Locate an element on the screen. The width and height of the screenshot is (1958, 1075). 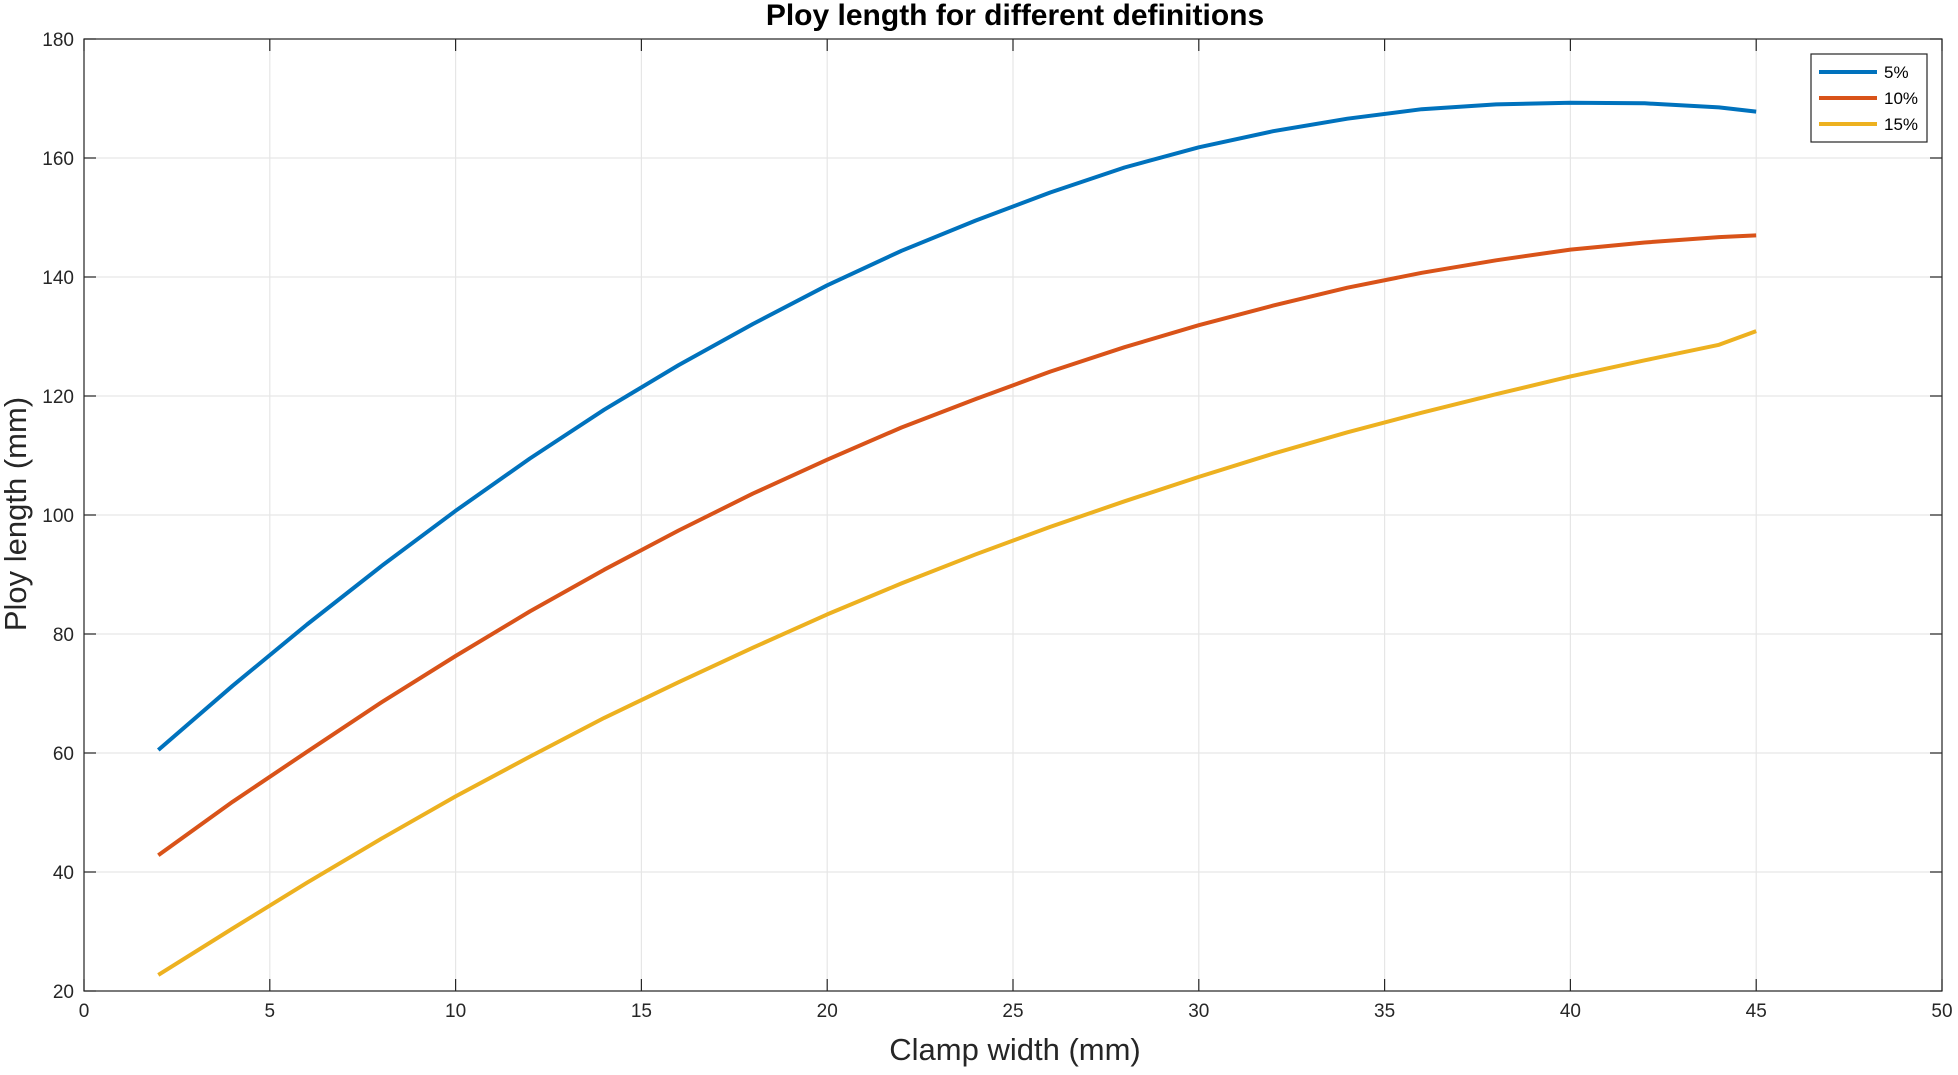
y-tick-label: 120 is located at coordinates (58, 397).